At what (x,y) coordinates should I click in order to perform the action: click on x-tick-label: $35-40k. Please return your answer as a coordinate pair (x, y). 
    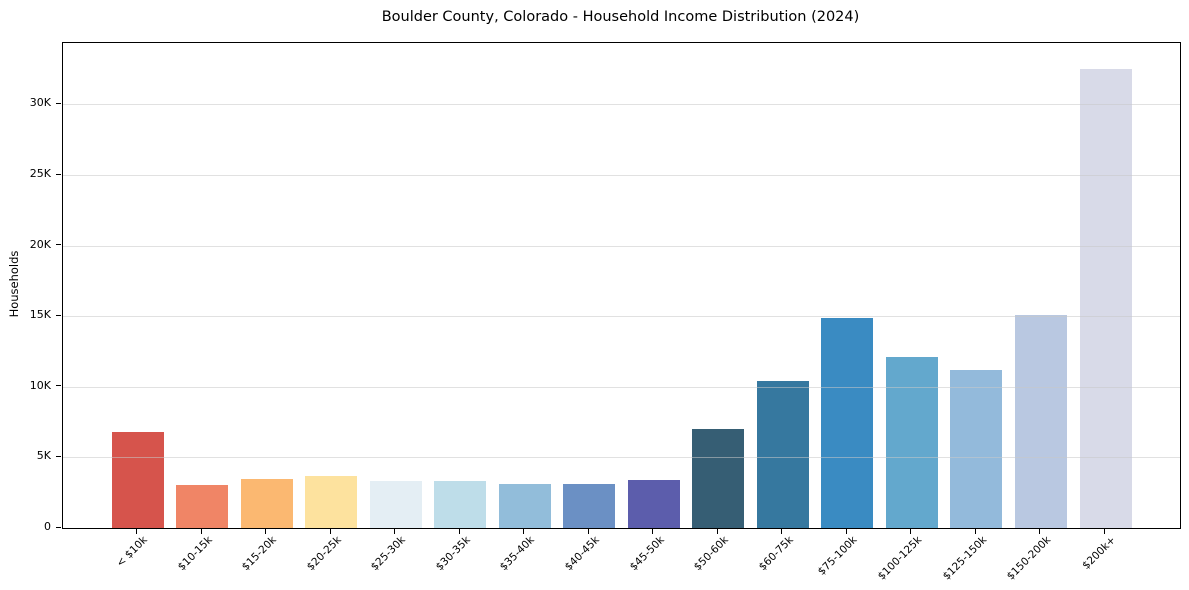
    Looking at the image, I should click on (518, 554).